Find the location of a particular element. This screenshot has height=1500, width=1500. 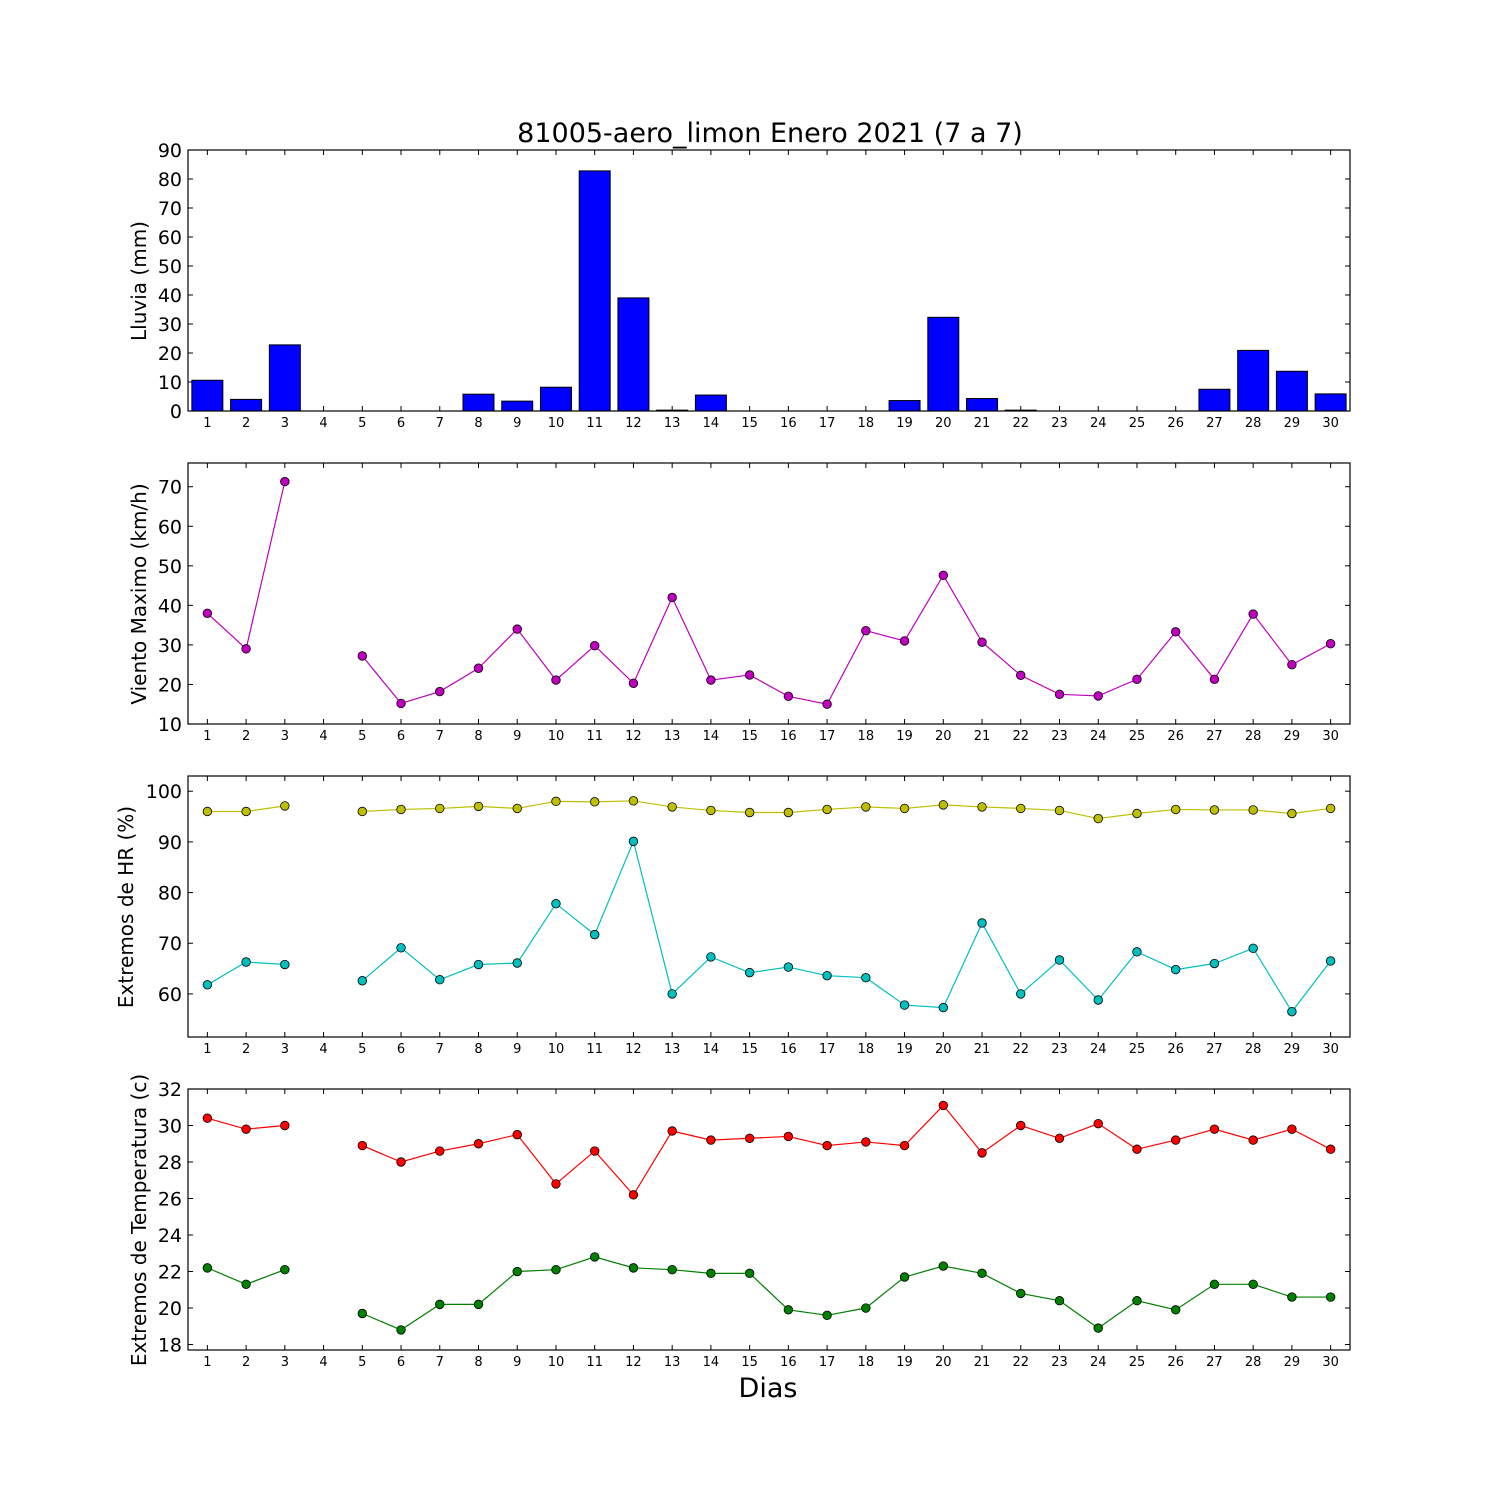

rain-xtick-label: 12 is located at coordinates (633, 423).